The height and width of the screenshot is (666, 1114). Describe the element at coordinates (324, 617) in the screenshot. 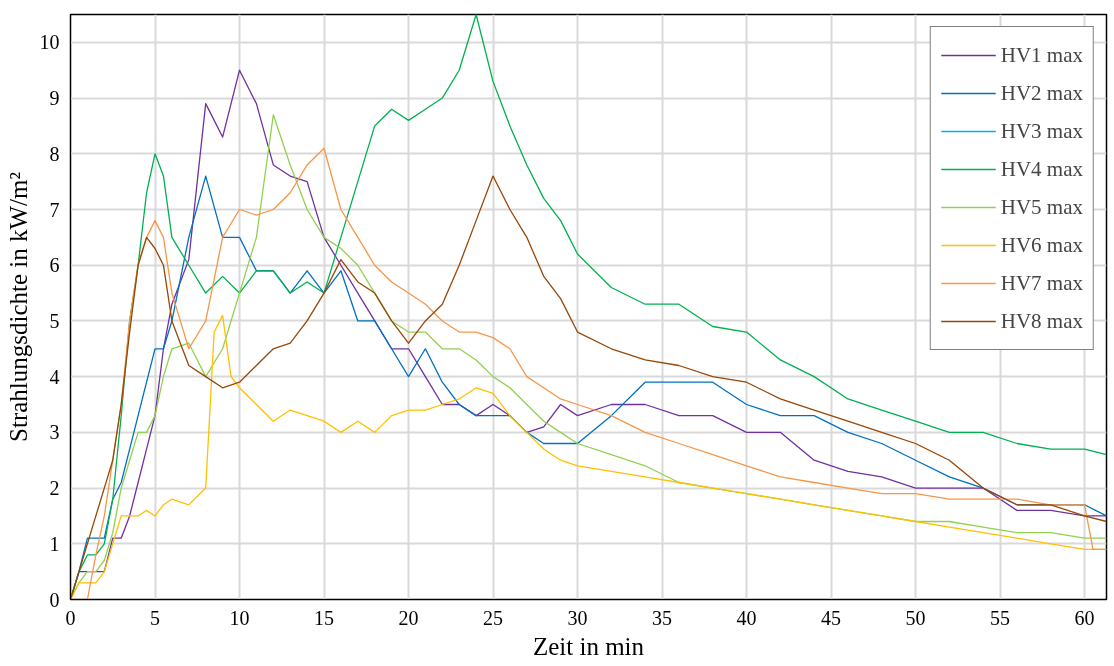

I see `x-tick-label: 15` at that location.